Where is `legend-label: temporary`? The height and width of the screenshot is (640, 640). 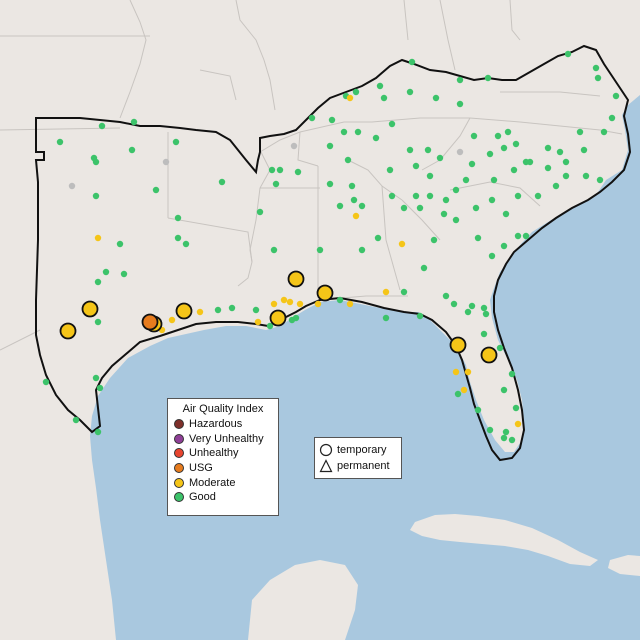 legend-label: temporary is located at coordinates (362, 450).